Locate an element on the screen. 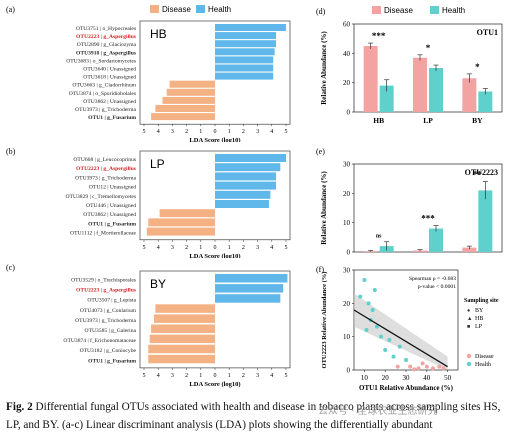  x-tick-label: HB is located at coordinates (378, 120).